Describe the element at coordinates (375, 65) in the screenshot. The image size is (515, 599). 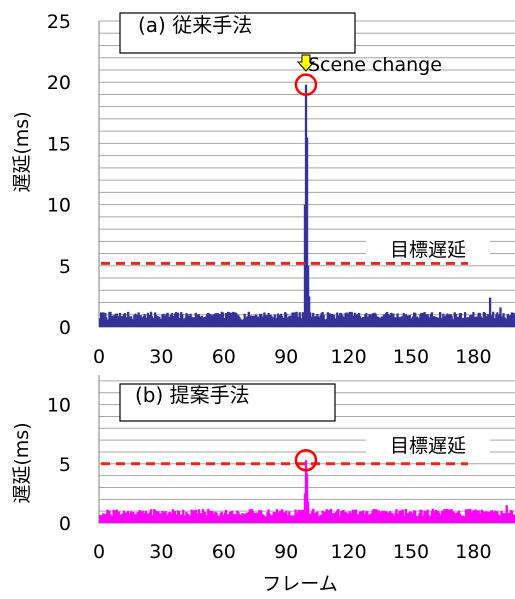
I see `scene-change-label: Scene change` at that location.